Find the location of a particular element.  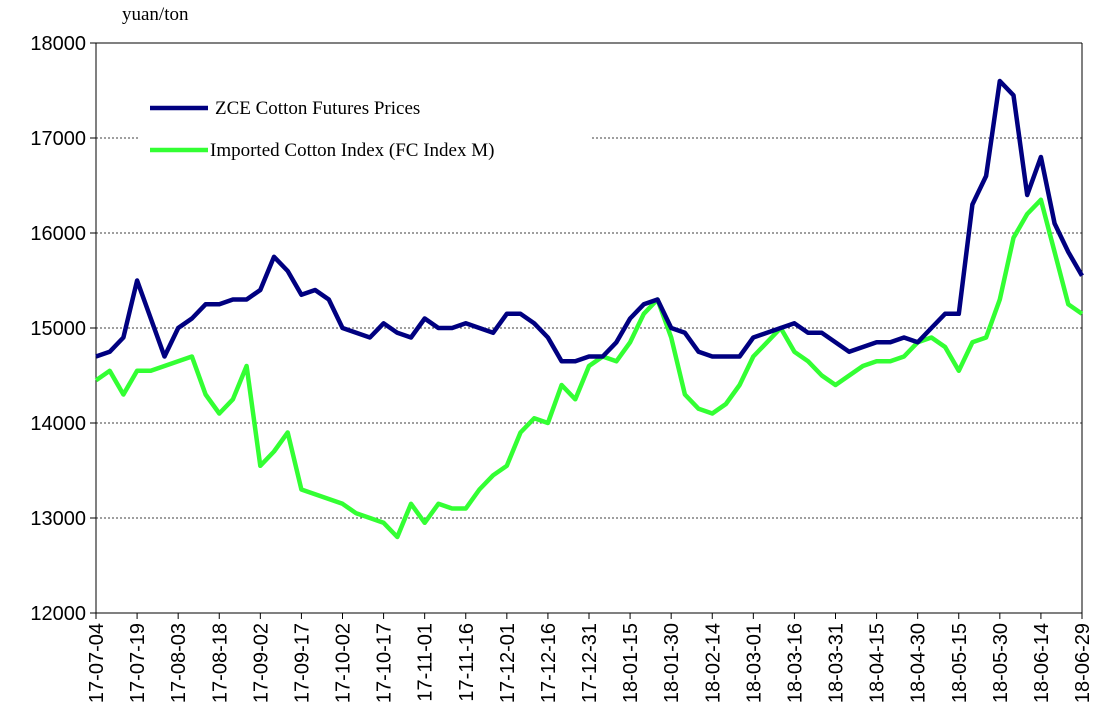

x-tick-label: 17-10-17 is located at coordinates (385, 663).